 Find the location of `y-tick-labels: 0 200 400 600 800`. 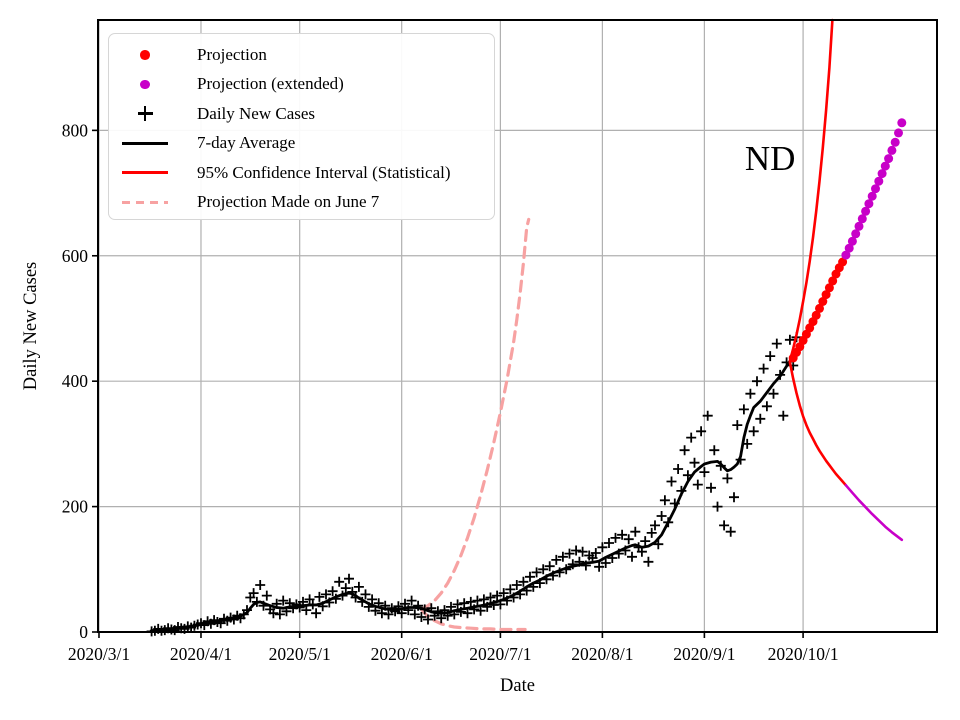

y-tick-labels: 0 200 400 600 800 is located at coordinates (75, 381).